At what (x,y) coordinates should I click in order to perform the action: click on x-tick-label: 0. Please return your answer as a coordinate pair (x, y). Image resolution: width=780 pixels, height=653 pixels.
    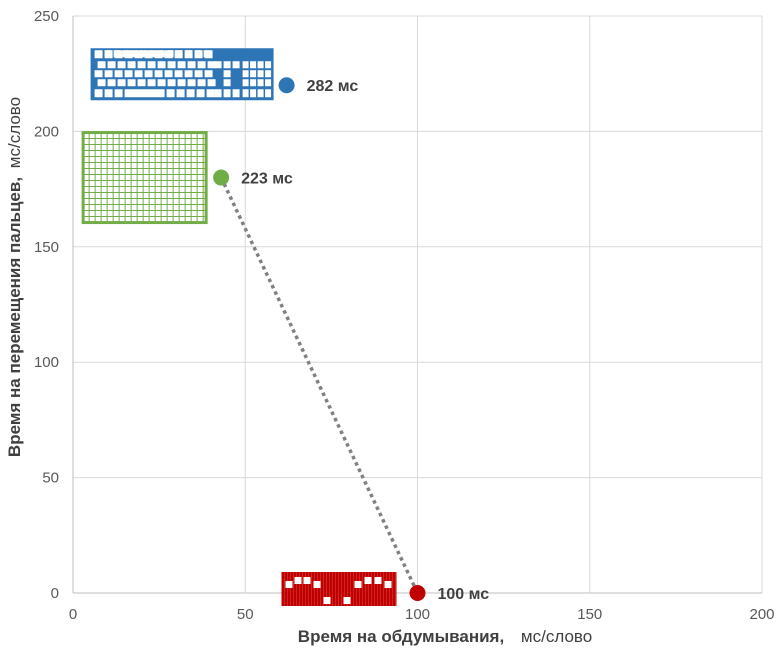
    Looking at the image, I should click on (73, 614).